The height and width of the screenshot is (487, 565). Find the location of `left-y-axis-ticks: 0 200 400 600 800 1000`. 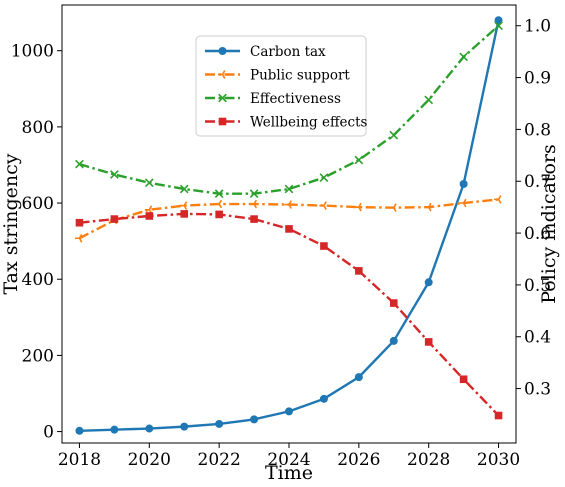

left-y-axis-ticks: 0 200 400 600 800 1000 is located at coordinates (36, 242).